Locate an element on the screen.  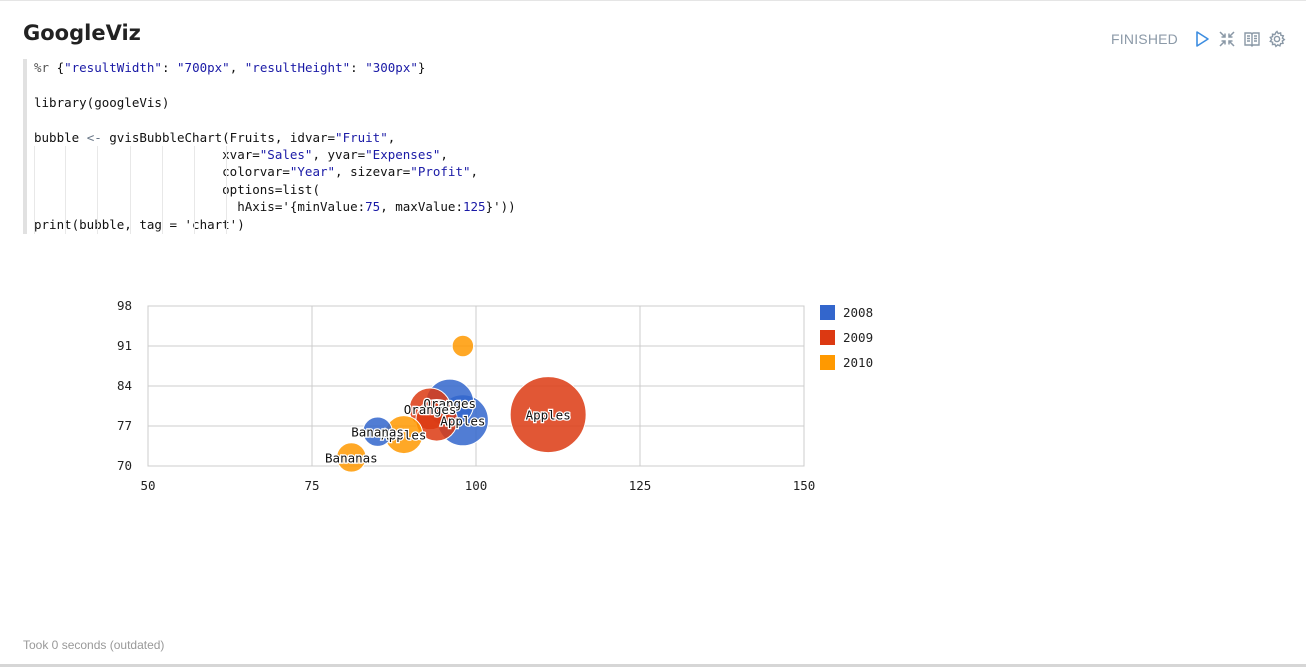
code-line: xvar="Sales", yvar="Expenses", is located at coordinates (408, 154).